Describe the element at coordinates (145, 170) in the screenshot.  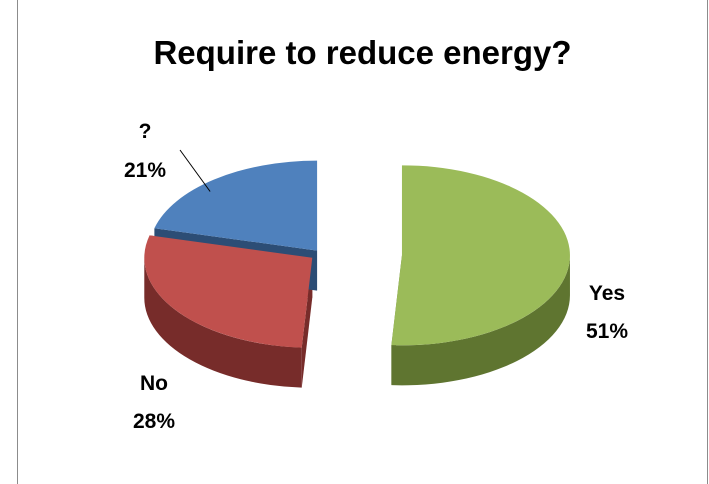
I see `label-unknown-percent: 21%` at that location.